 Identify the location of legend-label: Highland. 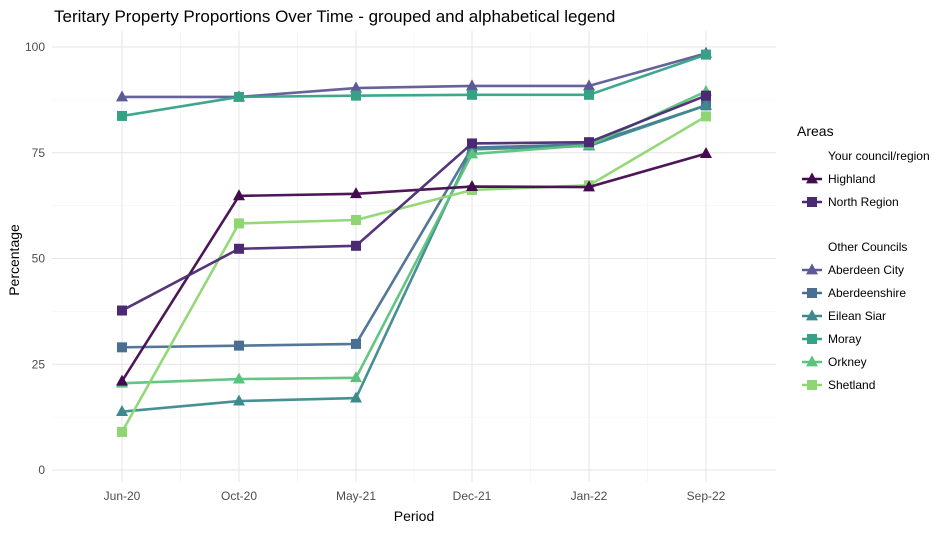
(851, 179).